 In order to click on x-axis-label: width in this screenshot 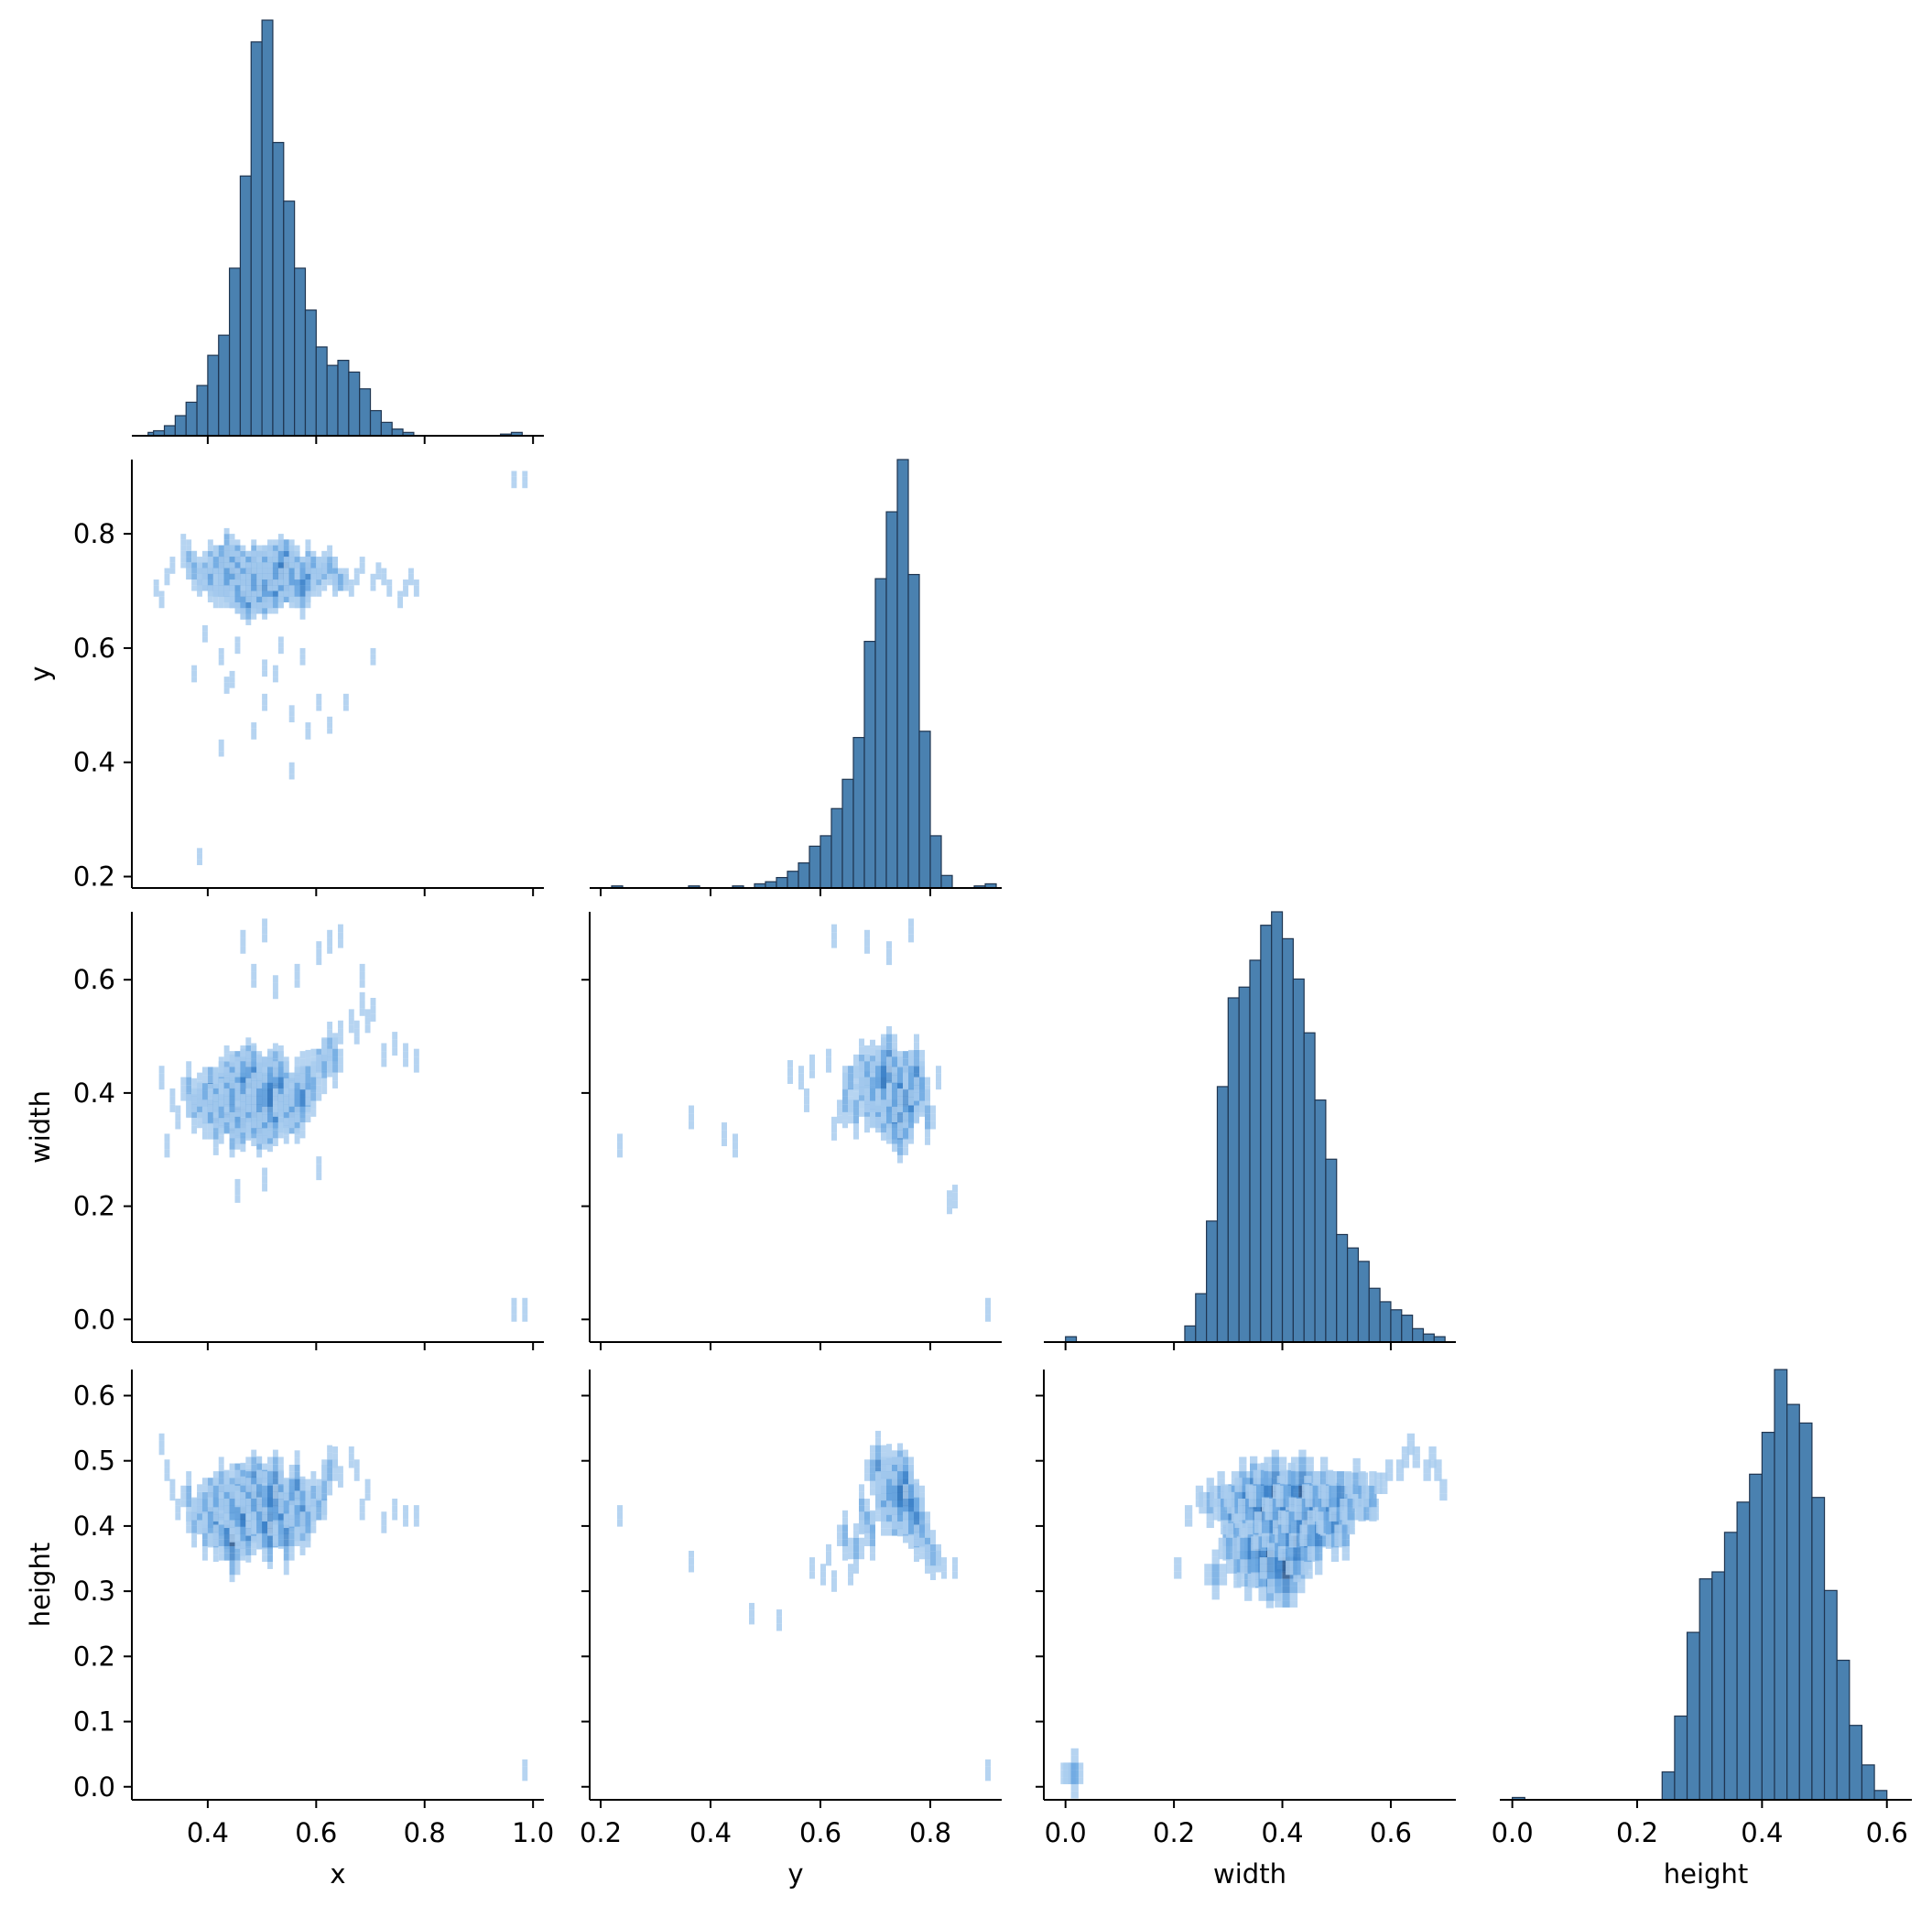, I will do `click(1249, 1874)`.